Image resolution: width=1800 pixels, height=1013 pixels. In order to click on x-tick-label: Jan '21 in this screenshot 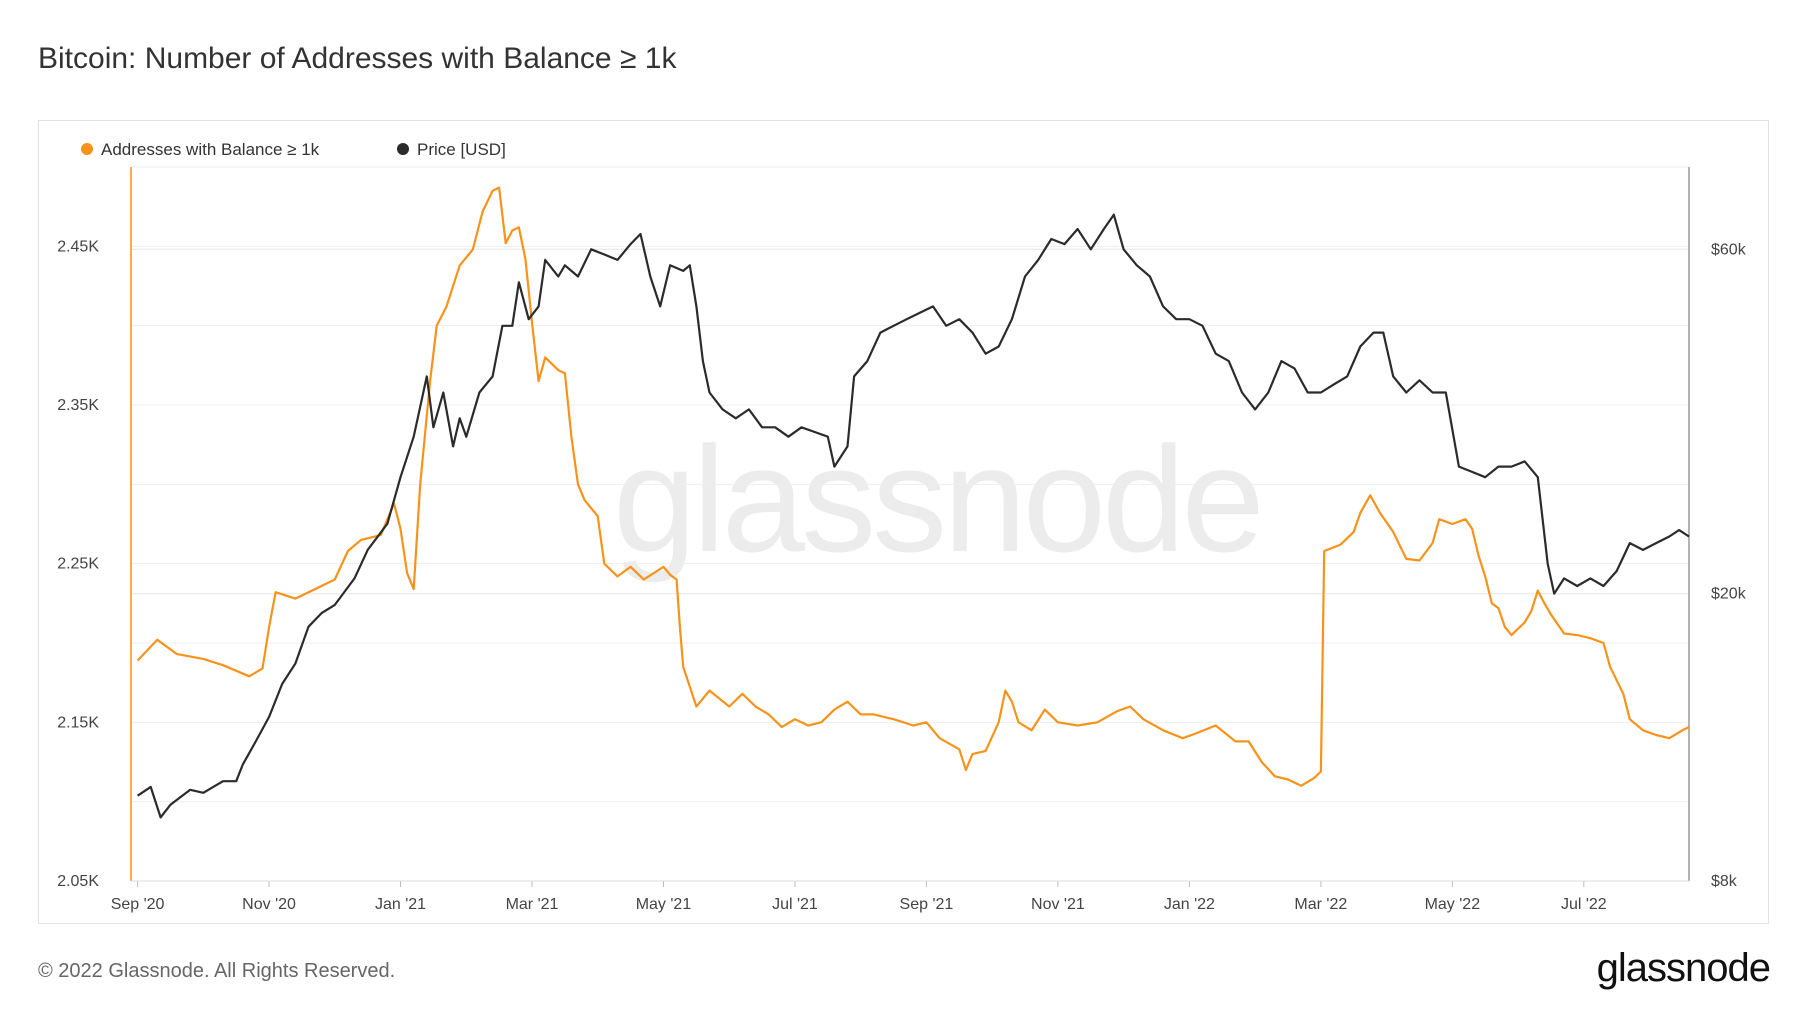, I will do `click(400, 904)`.